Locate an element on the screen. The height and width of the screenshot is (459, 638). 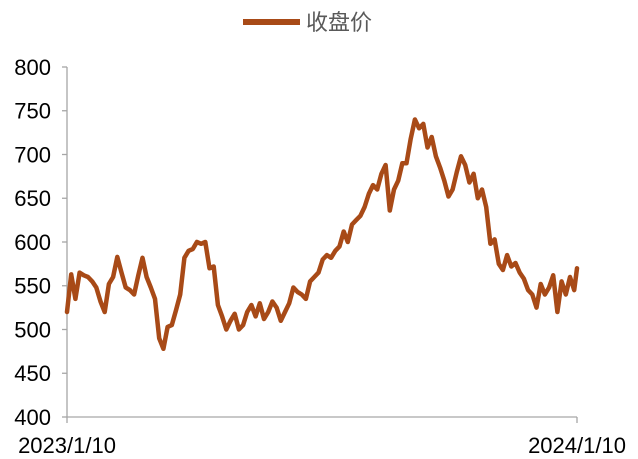
y-tick-label-600: 600 is located at coordinates (32, 242).